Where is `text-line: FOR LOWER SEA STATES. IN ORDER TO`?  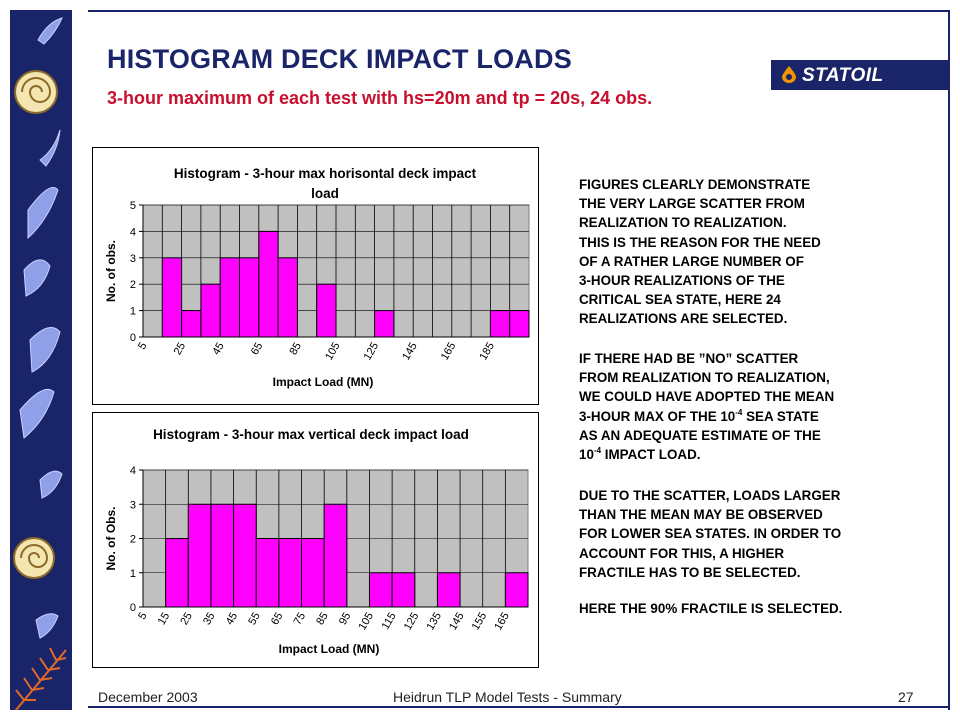 text-line: FOR LOWER SEA STATES. IN ORDER TO is located at coordinates (710, 534).